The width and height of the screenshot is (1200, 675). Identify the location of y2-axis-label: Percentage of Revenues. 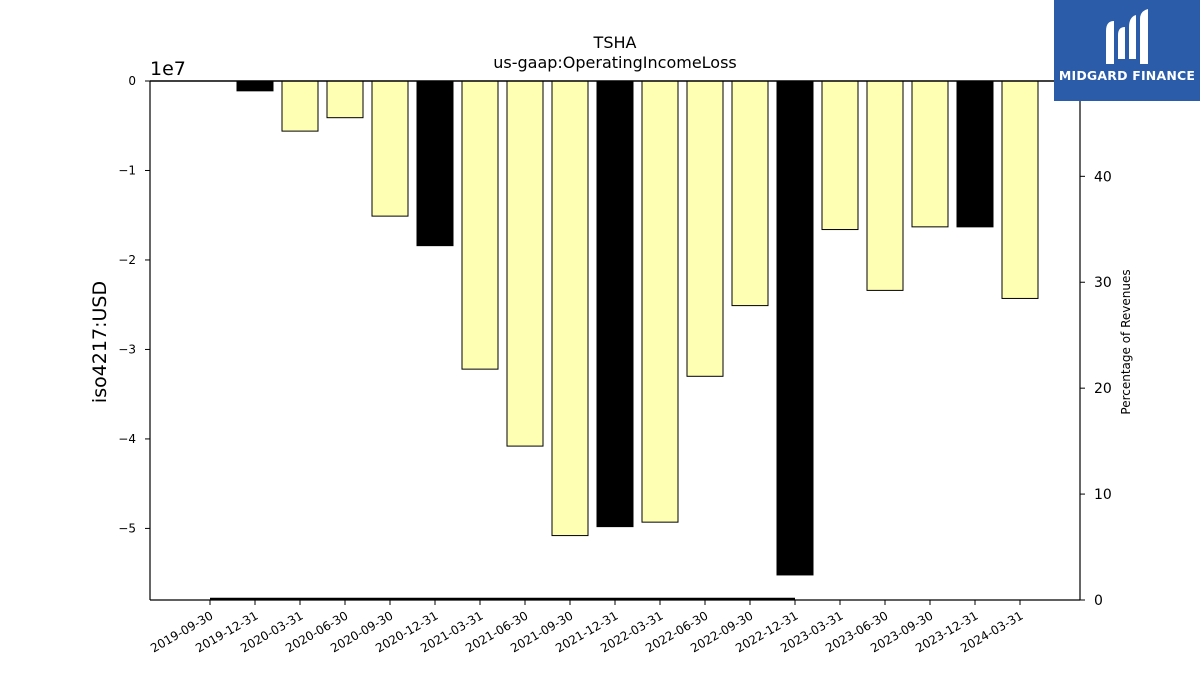
(1126, 341).